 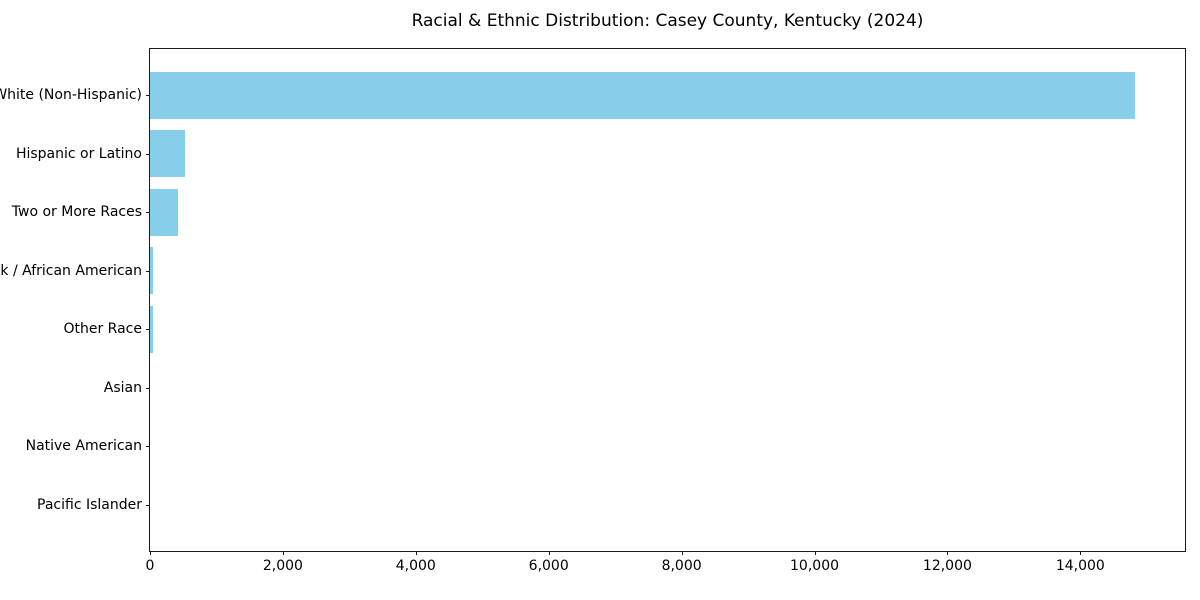 What do you see at coordinates (78, 153) in the screenshot?
I see `y-tick-label: Hispanic or Latino` at bounding box center [78, 153].